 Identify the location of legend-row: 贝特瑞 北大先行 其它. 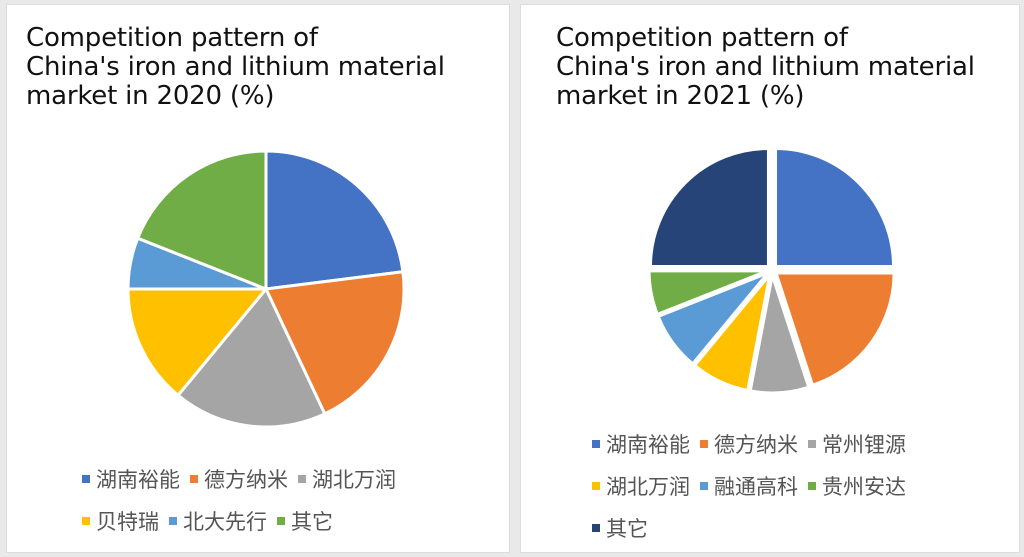
(292, 522).